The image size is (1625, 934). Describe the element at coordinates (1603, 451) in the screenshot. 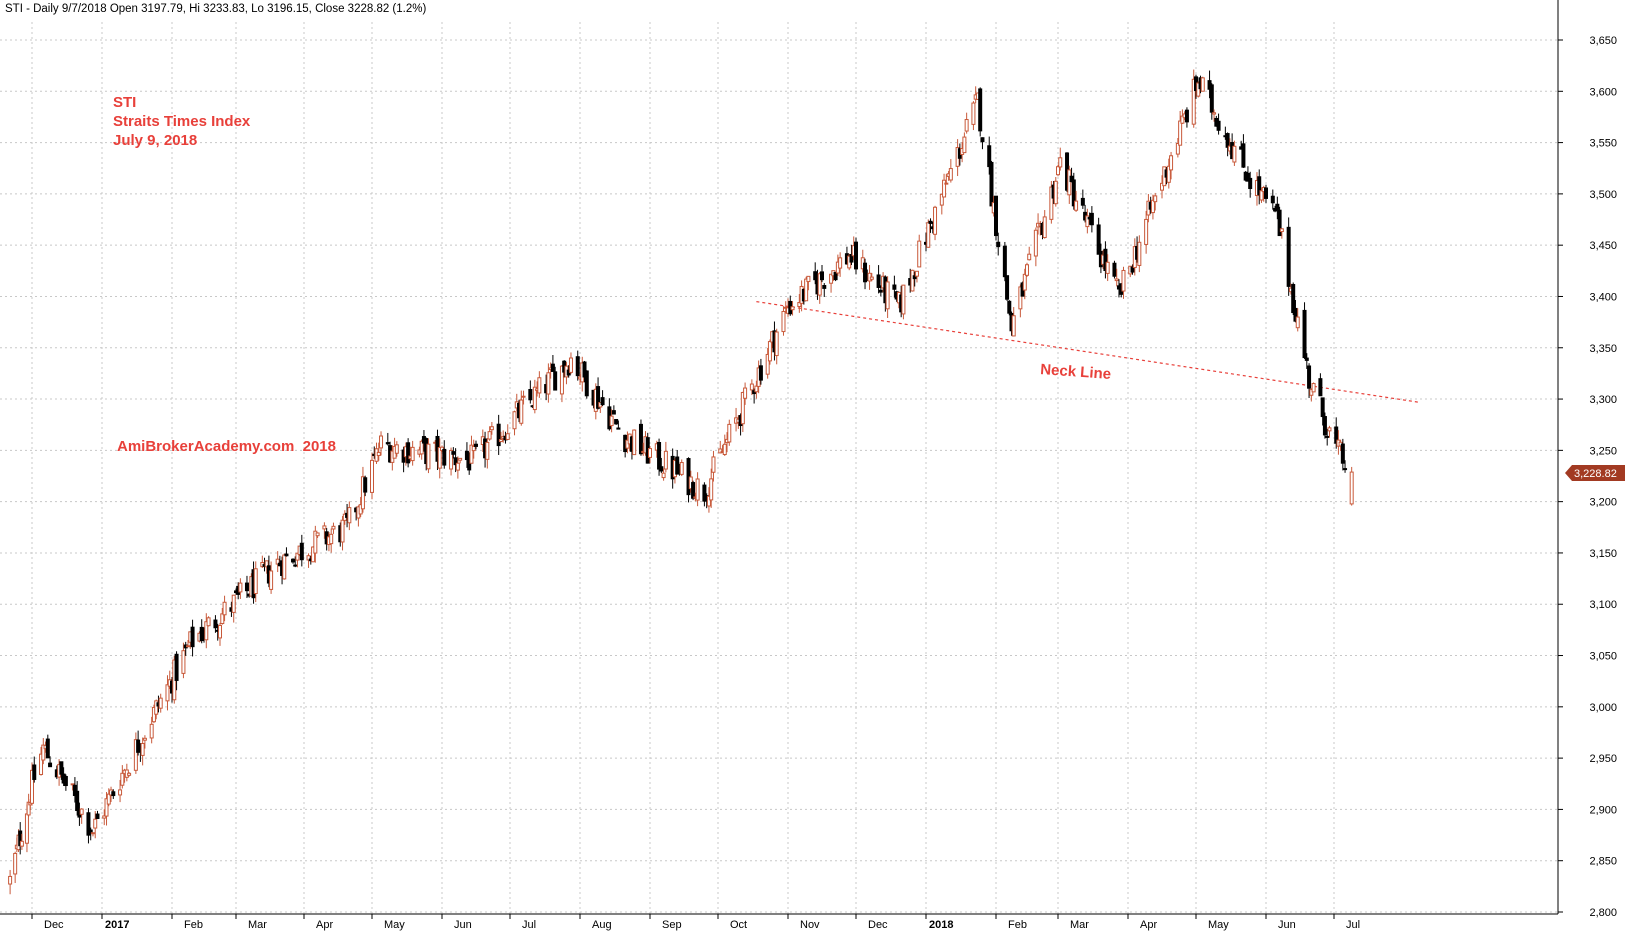

I see `y-tick-label: 3,250` at that location.